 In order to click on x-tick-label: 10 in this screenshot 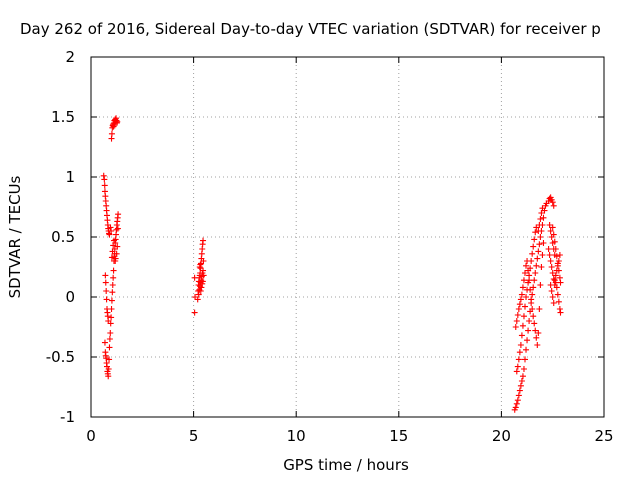, I will do `click(296, 436)`.